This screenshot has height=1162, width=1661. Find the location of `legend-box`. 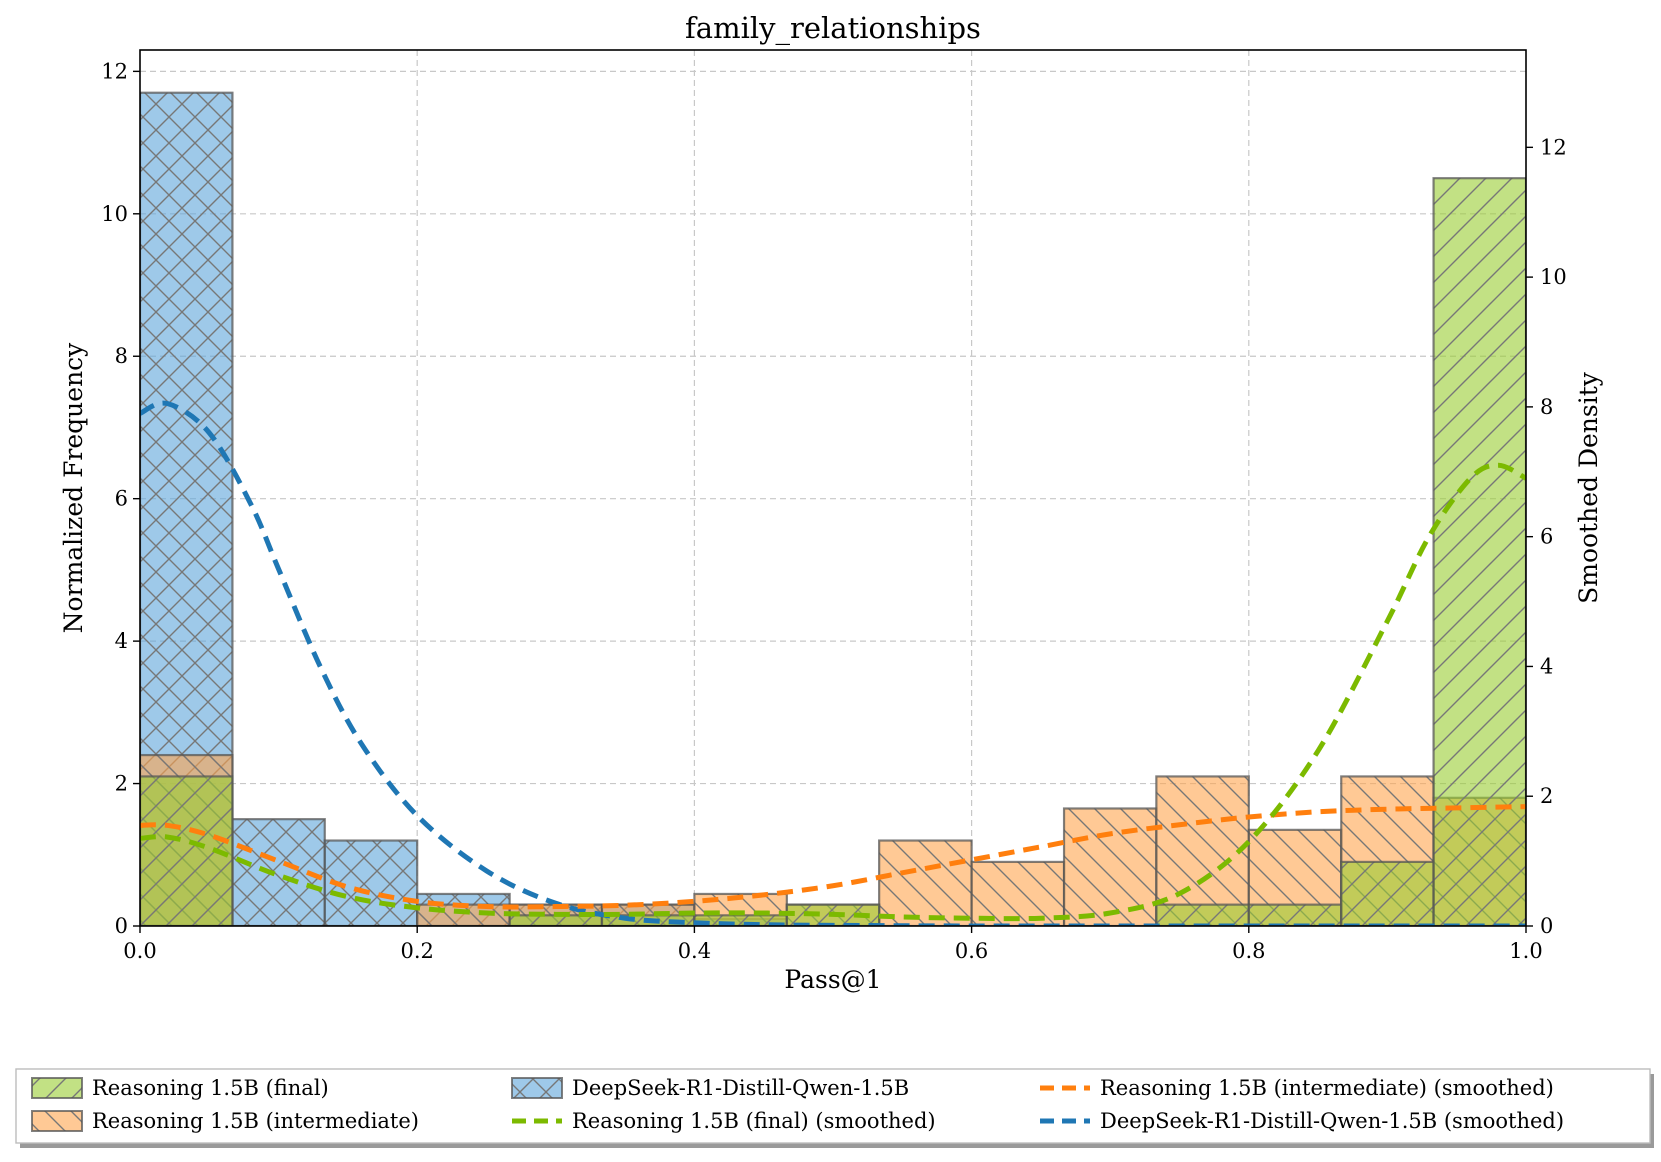

legend-box is located at coordinates (833, 1106).